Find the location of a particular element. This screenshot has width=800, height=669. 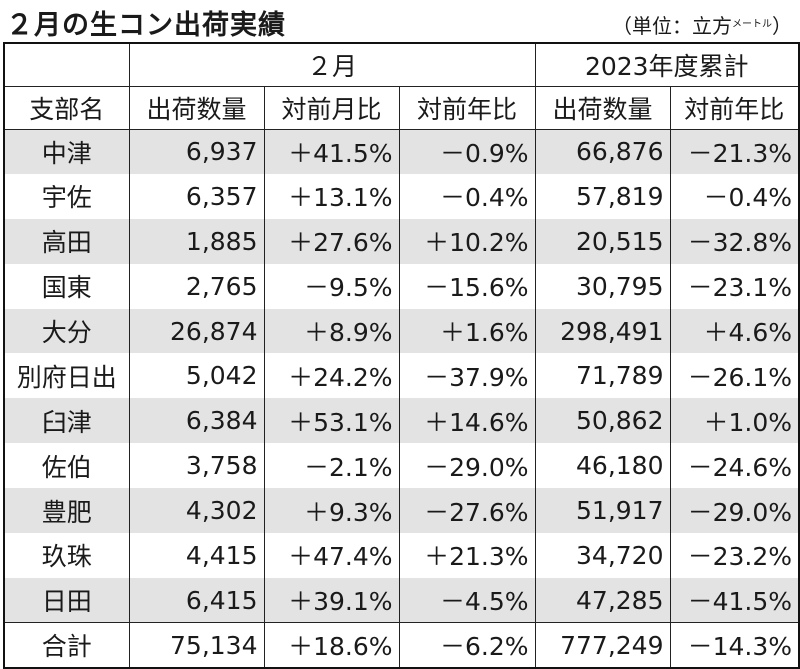

mom-cell: ＋9.3% is located at coordinates (331, 511).